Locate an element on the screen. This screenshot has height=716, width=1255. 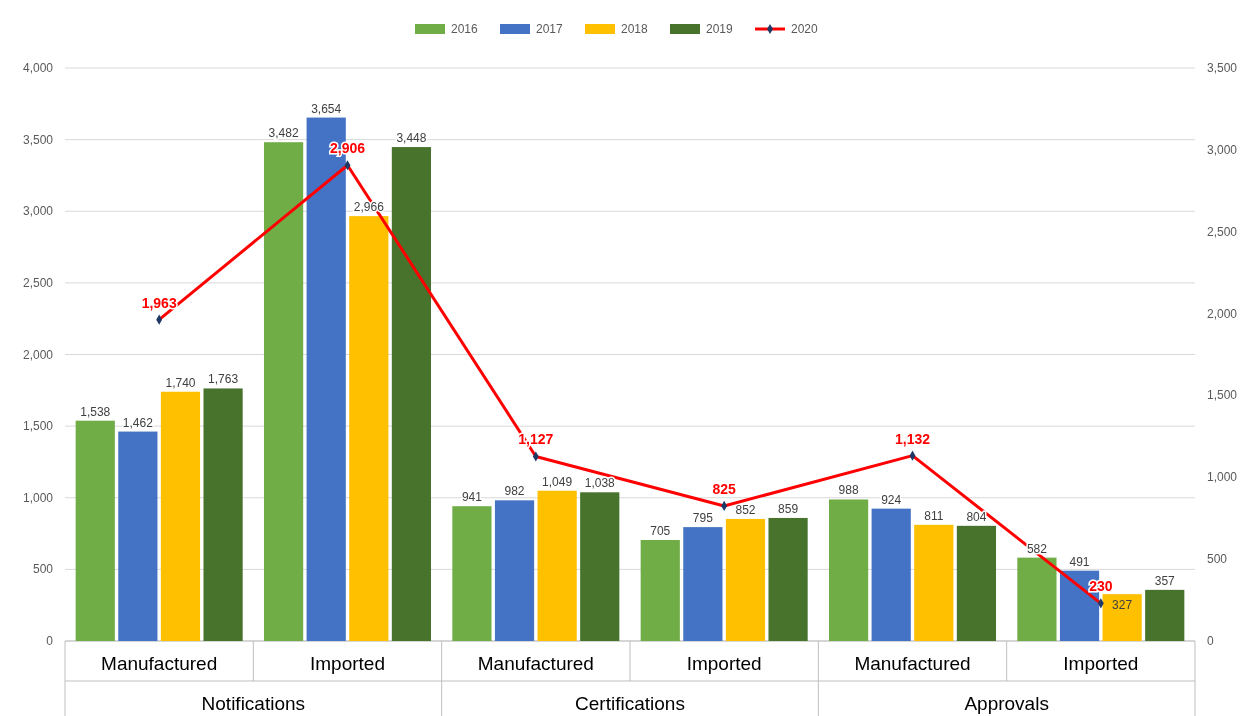
legend-label: 2017 is located at coordinates (550, 29).